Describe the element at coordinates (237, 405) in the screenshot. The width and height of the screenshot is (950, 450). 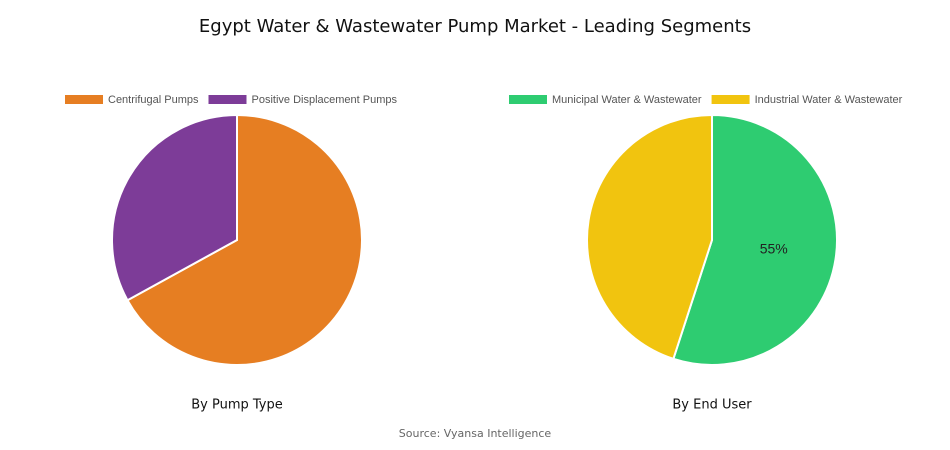
I see `chart-subtitle: By Pump Type` at that location.